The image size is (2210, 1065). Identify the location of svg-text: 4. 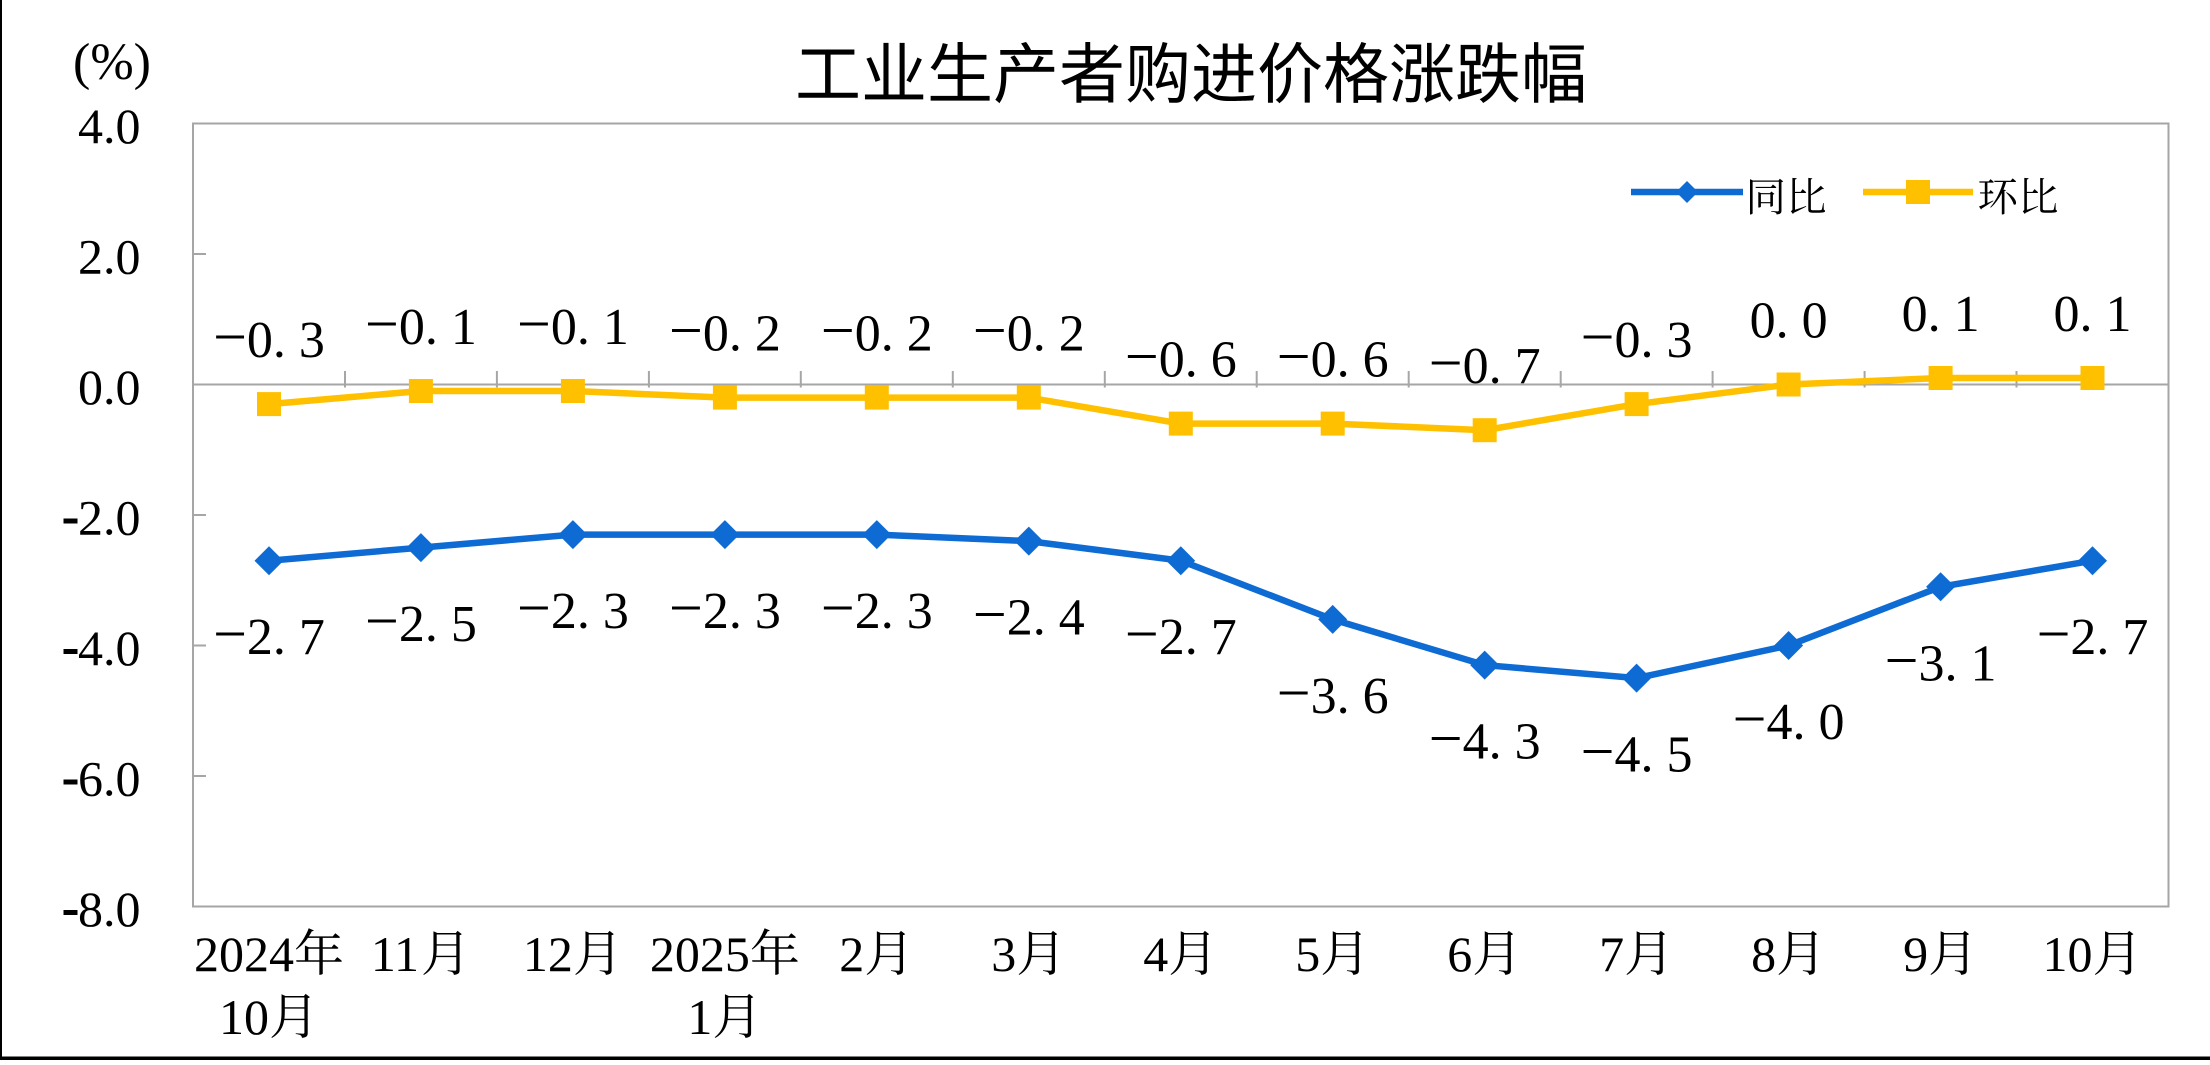
(1155, 954).